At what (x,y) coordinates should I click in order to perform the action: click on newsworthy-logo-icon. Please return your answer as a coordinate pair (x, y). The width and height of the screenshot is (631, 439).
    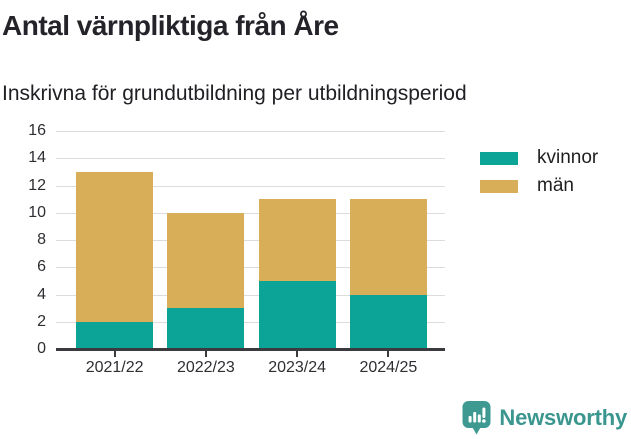
    Looking at the image, I should click on (476, 418).